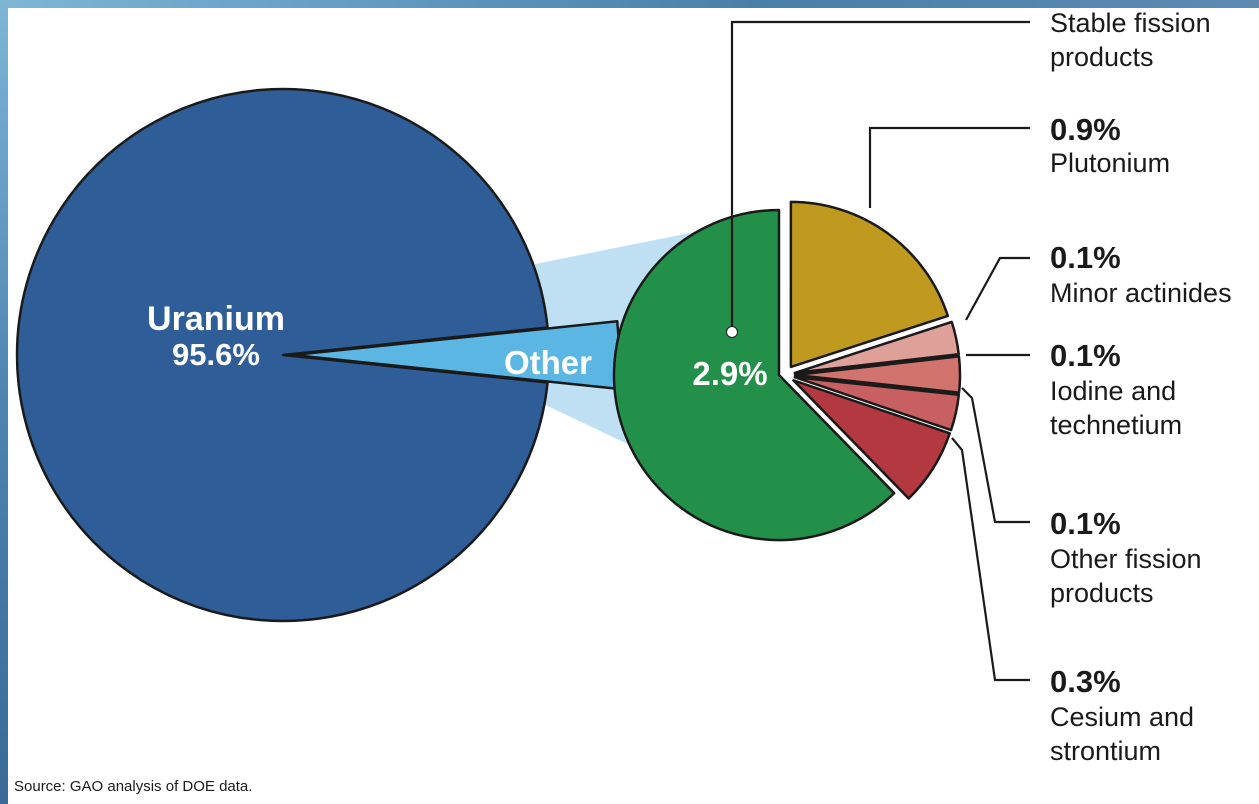 Image resolution: width=1259 pixels, height=804 pixels. Describe the element at coordinates (1116, 425) in the screenshot. I see `iodine-technetium-label-line2: technetium` at that location.